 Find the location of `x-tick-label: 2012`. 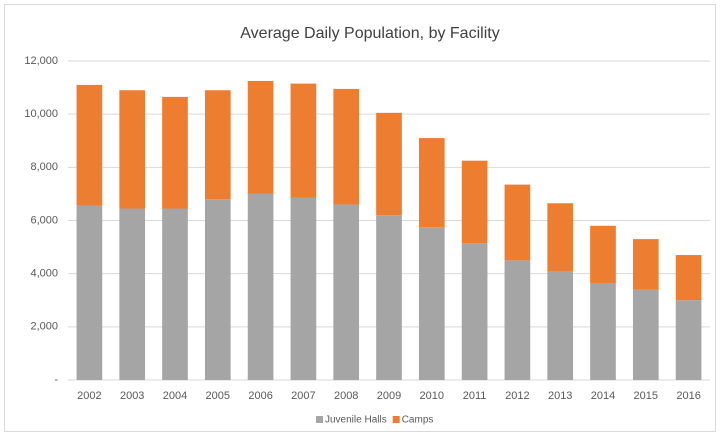

x-tick-label: 2012 is located at coordinates (517, 396).